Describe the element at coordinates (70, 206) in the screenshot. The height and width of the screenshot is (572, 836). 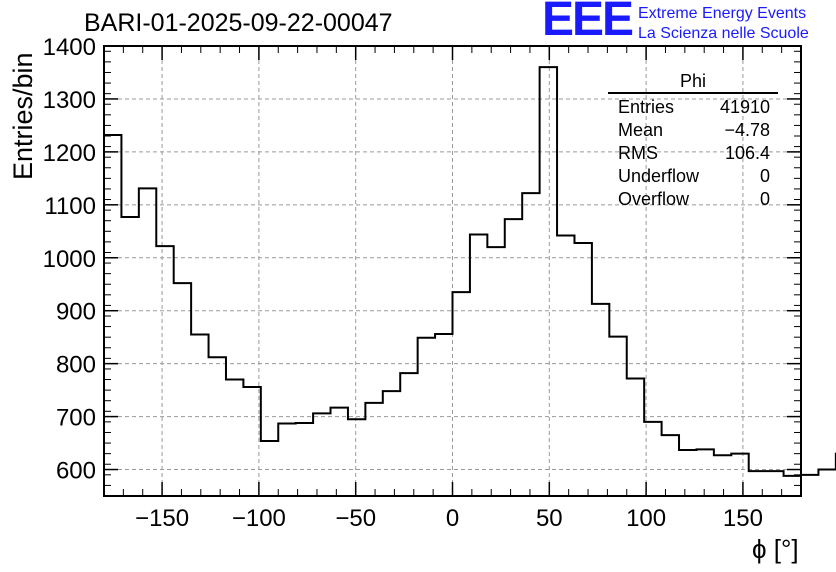
I see `y-tick-label: 1100` at that location.